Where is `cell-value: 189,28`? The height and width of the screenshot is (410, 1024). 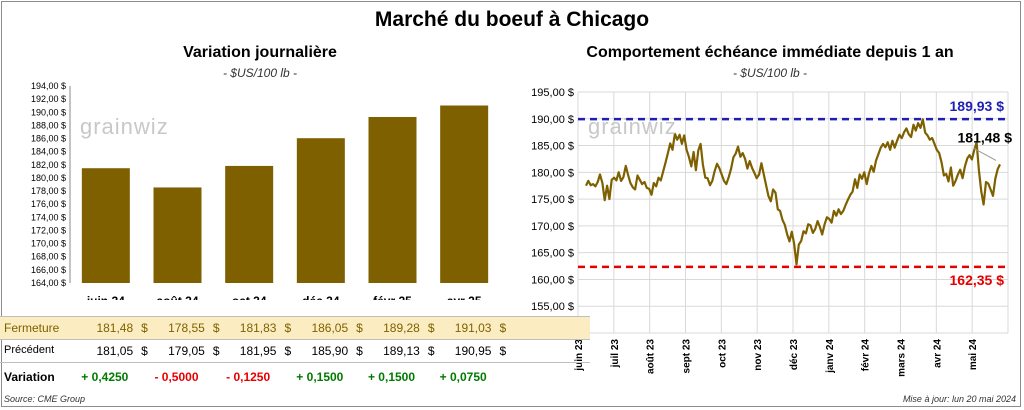
cell-value: 189,28 is located at coordinates (401, 328).